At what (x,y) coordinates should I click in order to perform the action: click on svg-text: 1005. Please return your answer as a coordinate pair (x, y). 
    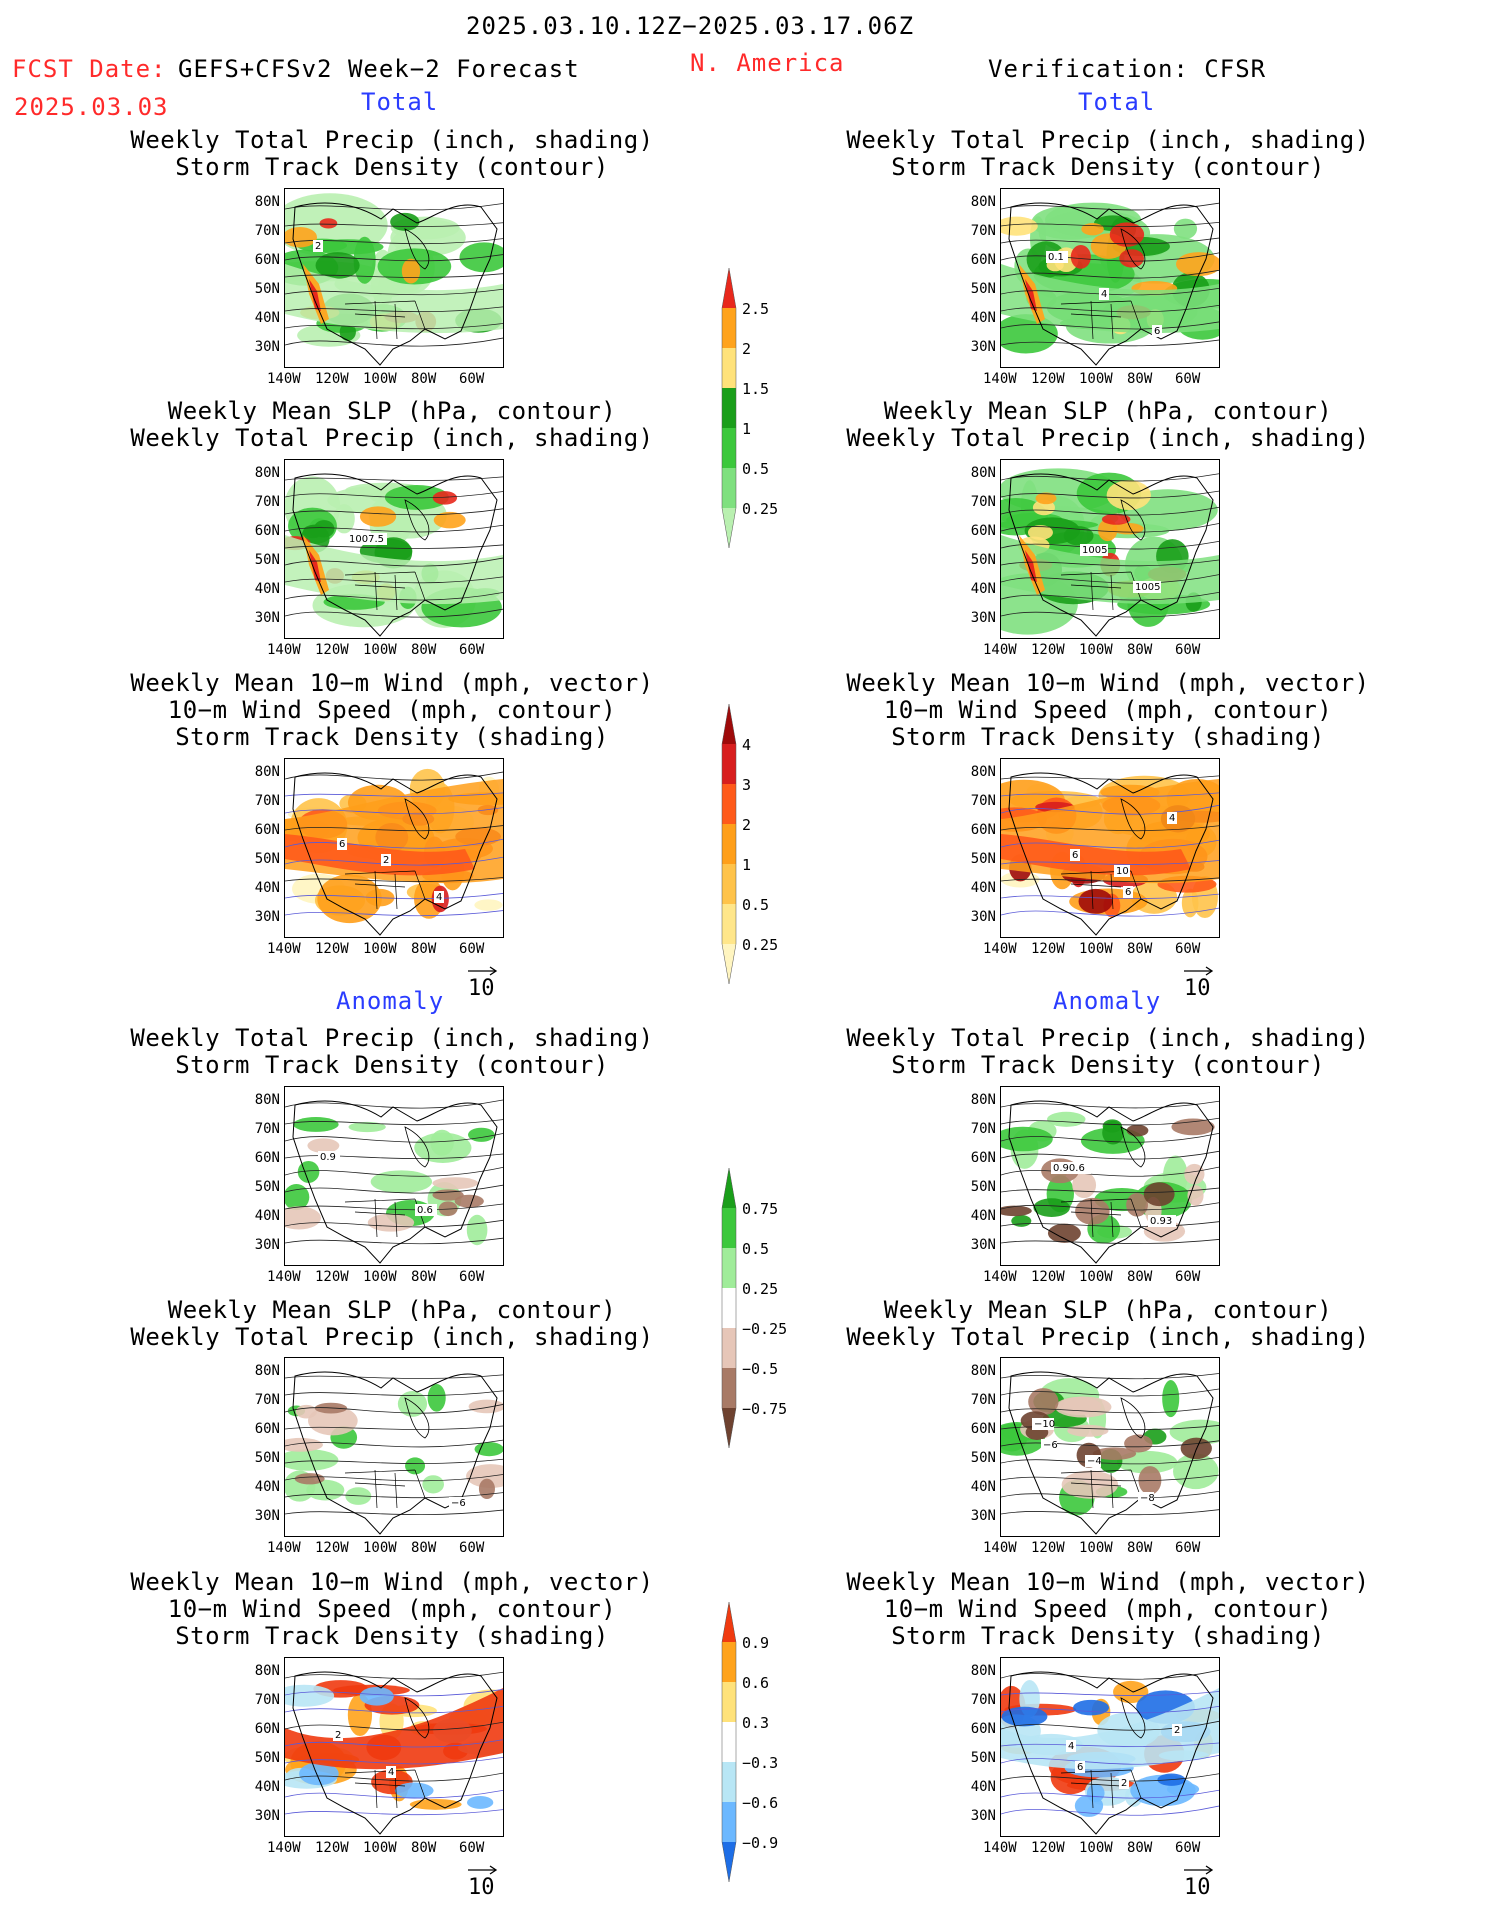
    Looking at the image, I should click on (1147, 587).